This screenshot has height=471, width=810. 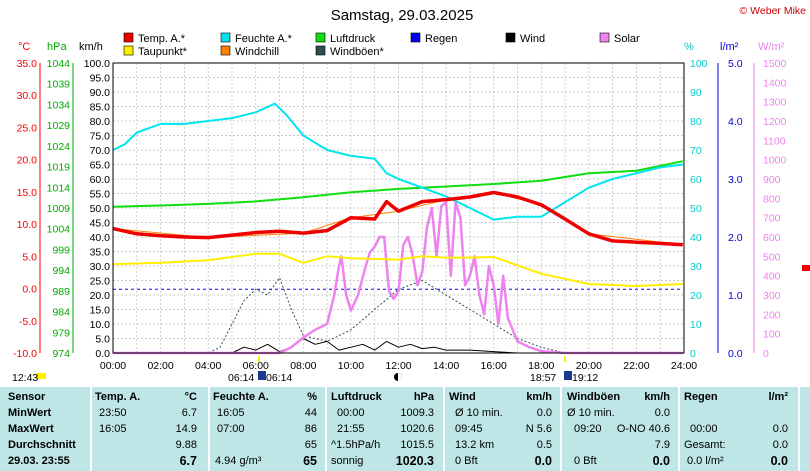 I want to click on solar-tick-label: 700, so click(x=772, y=219).